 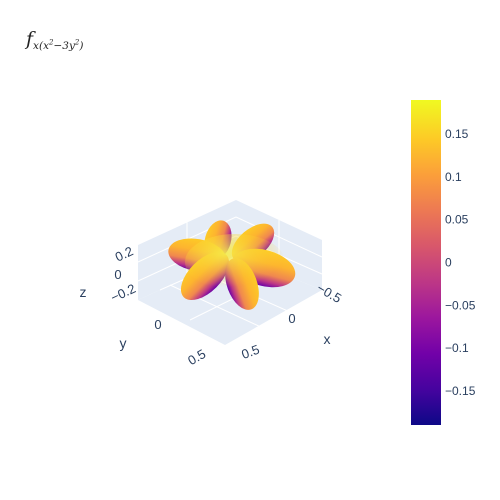 What do you see at coordinates (64, 46) in the screenshot?
I see `title-sub-mid: −3y` at bounding box center [64, 46].